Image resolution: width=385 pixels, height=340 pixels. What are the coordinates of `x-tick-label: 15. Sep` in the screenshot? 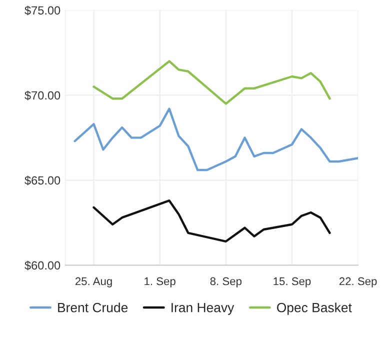 It's located at (292, 282).